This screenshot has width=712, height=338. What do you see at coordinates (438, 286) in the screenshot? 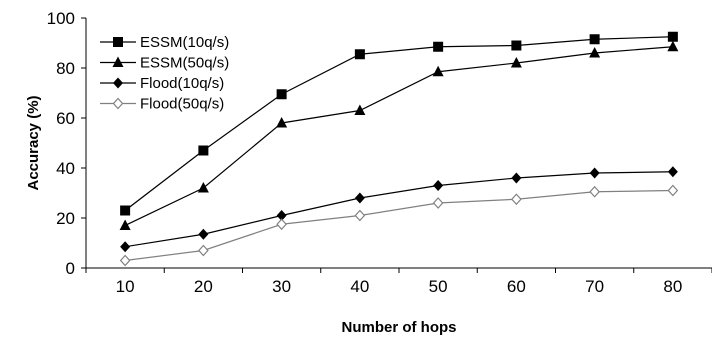
I see `x-tick-label: 50` at bounding box center [438, 286].